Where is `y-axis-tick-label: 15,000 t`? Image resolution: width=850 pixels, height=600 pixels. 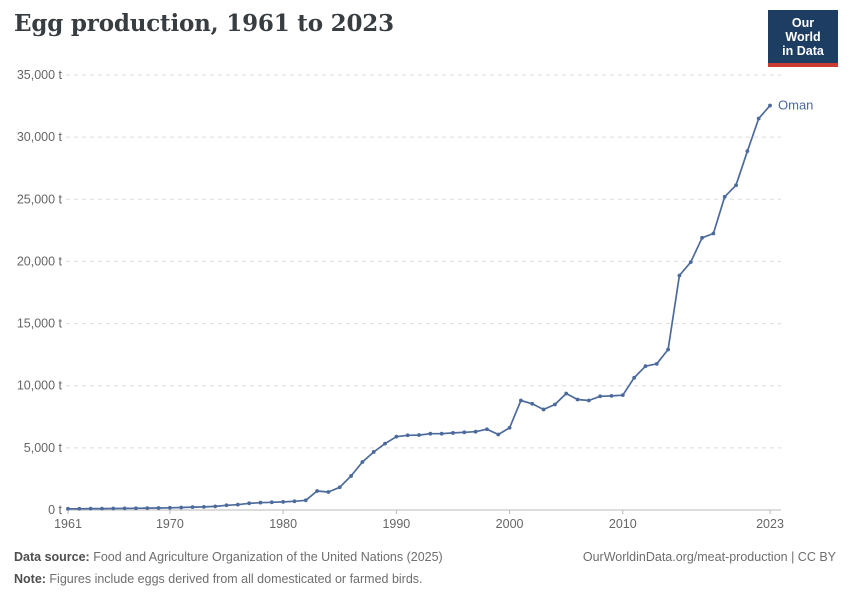
y-axis-tick-label: 15,000 t is located at coordinates (40, 324).